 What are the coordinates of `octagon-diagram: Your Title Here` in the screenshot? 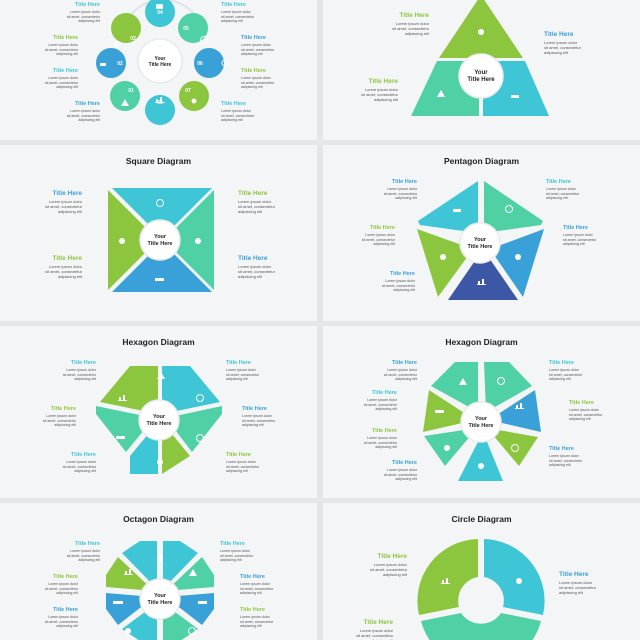 It's located at (160, 590).